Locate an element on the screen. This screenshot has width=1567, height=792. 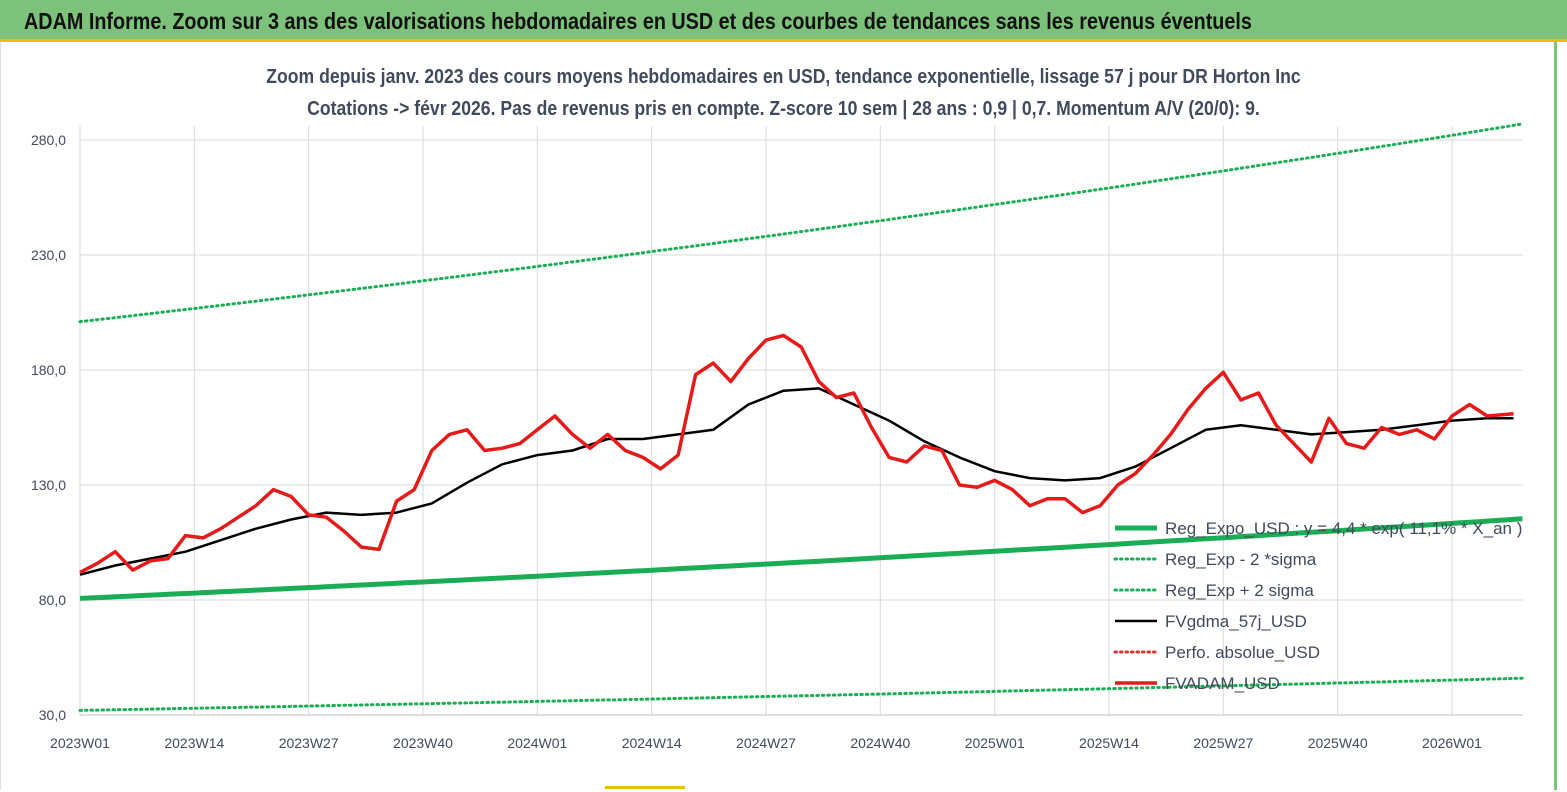
legend-label: Reg_Exp - 2 *sigma is located at coordinates (1241, 559).